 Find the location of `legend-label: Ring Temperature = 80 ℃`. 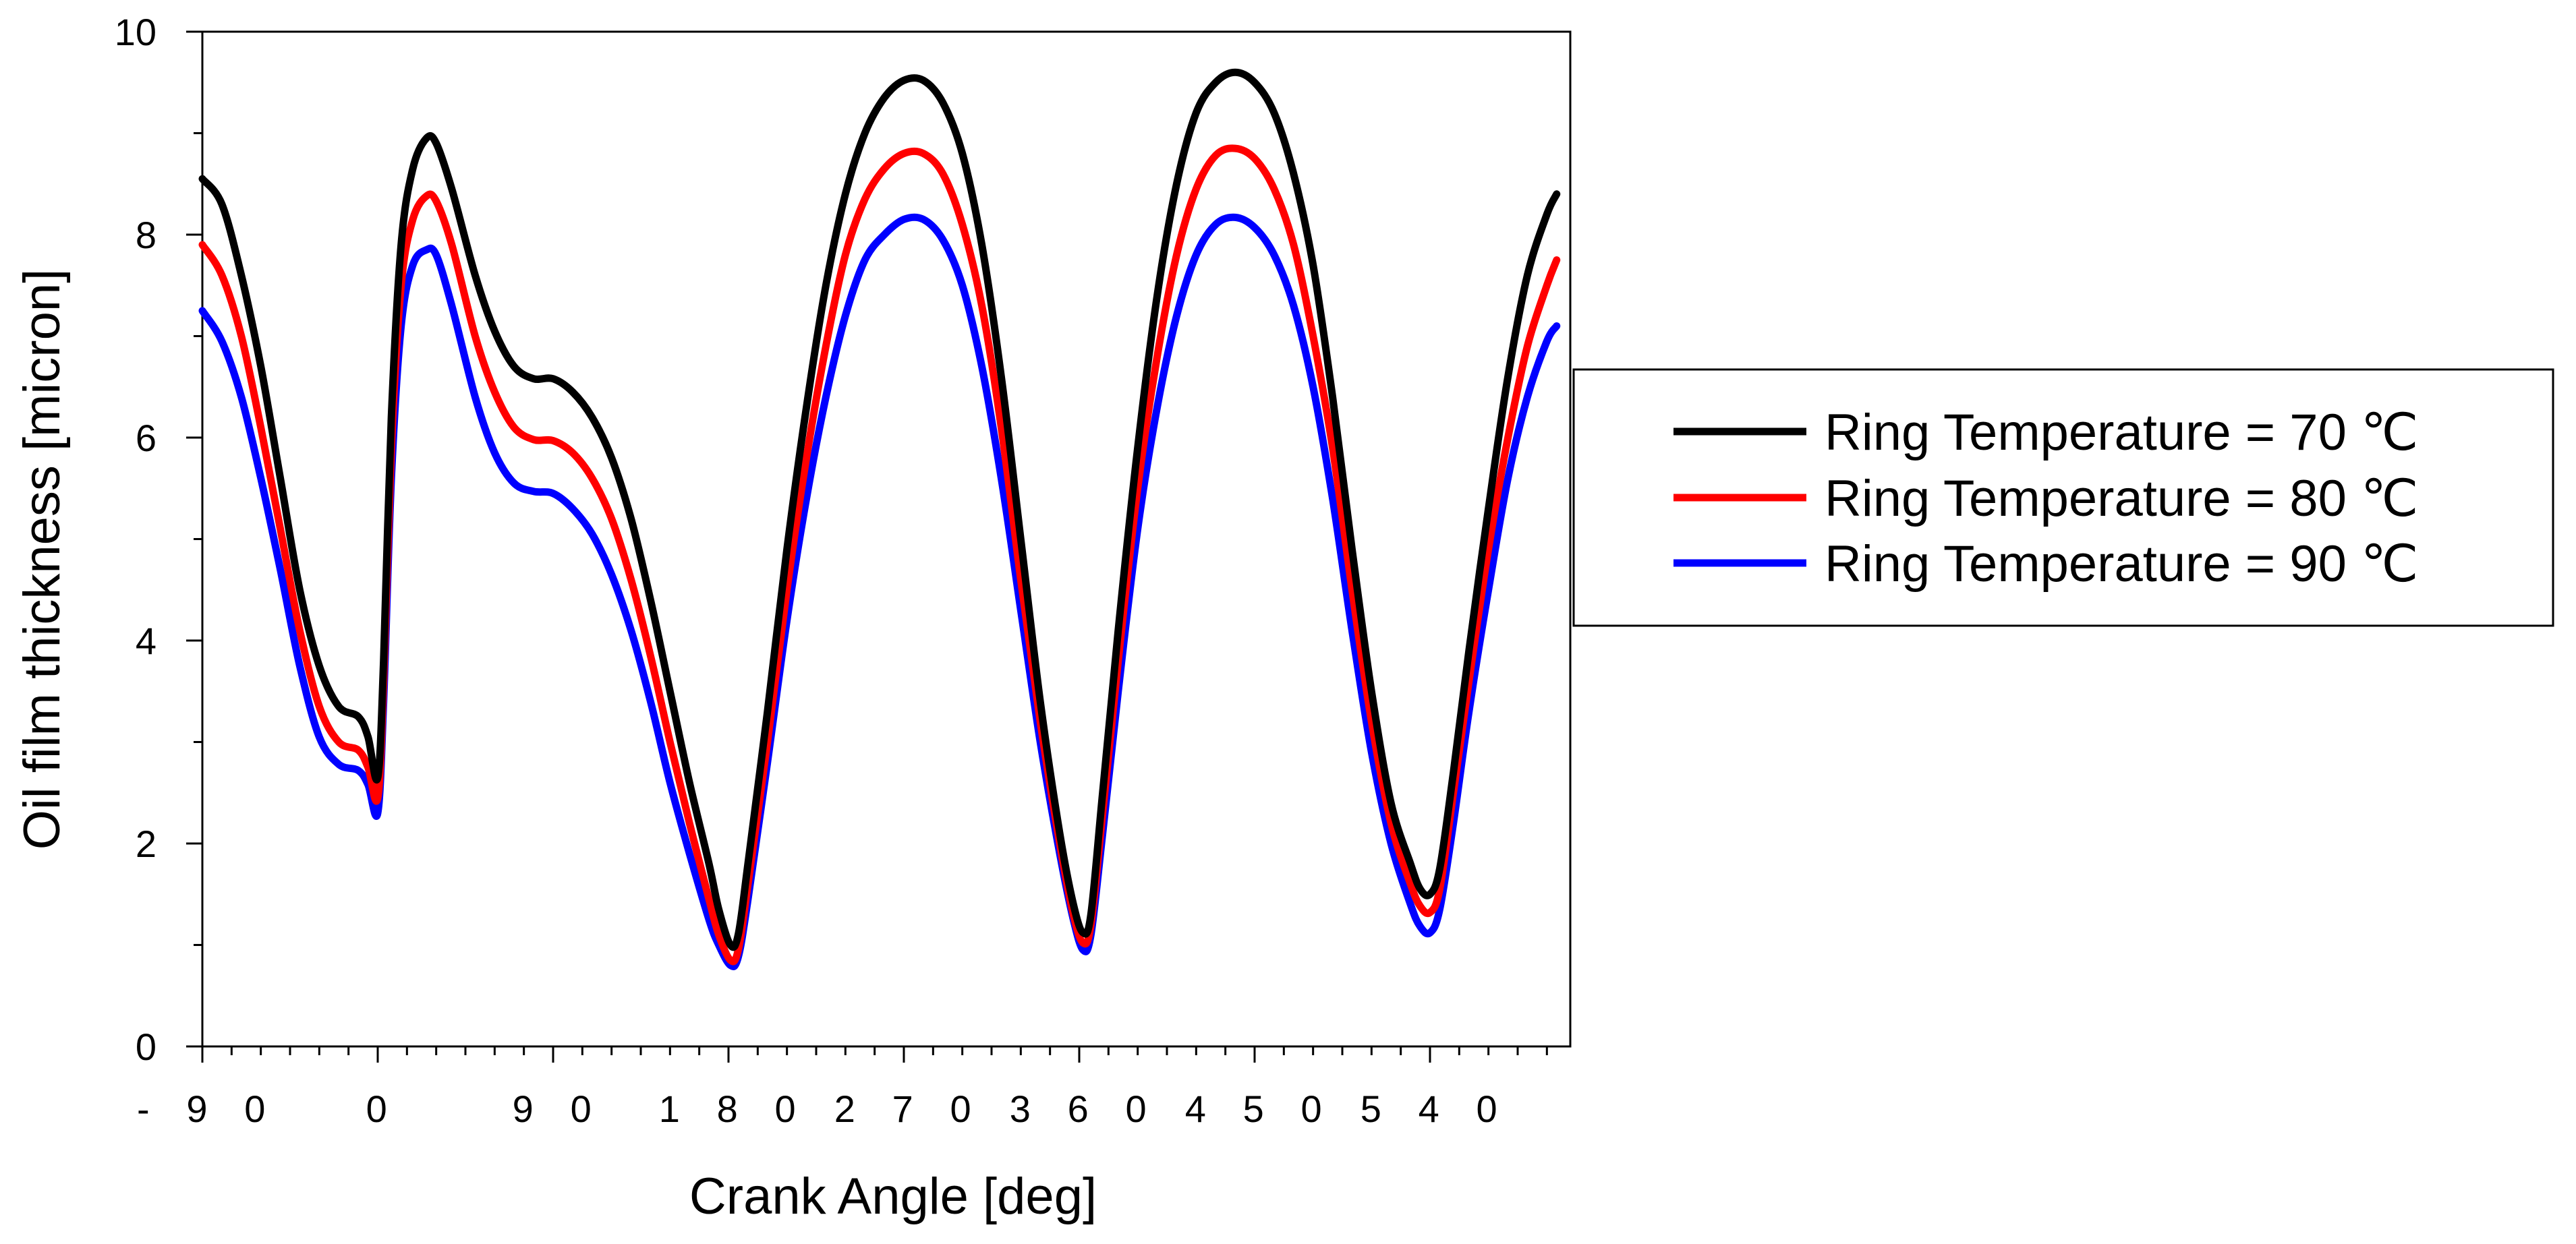

legend-label: Ring Temperature = 80 ℃ is located at coordinates (2121, 498).